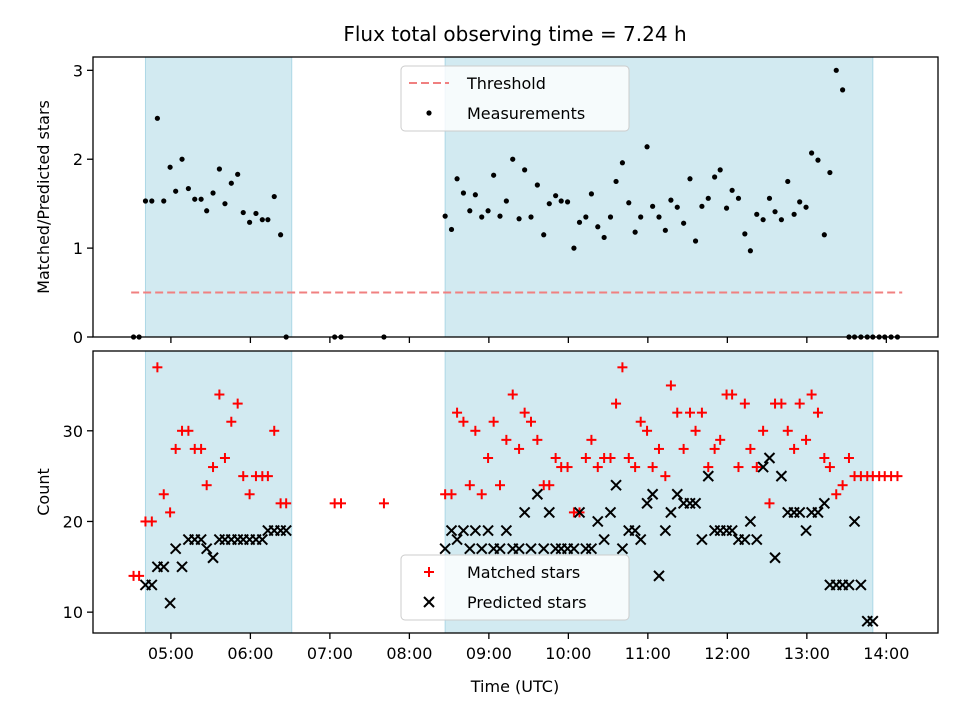 The image size is (960, 720). What do you see at coordinates (78, 248) in the screenshot?
I see `y-tick-label: 1` at bounding box center [78, 248].